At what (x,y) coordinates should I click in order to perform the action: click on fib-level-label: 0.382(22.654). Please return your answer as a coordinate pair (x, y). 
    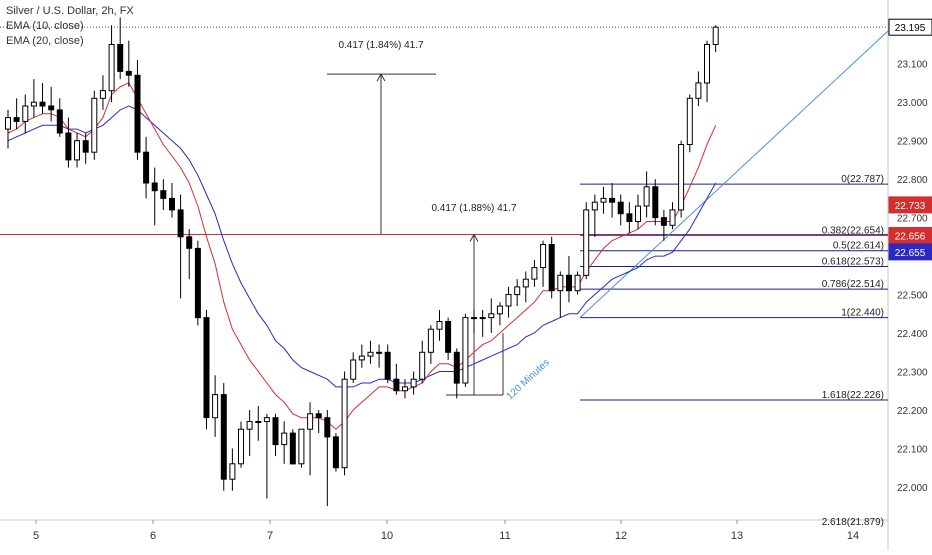
    Looking at the image, I should click on (853, 230).